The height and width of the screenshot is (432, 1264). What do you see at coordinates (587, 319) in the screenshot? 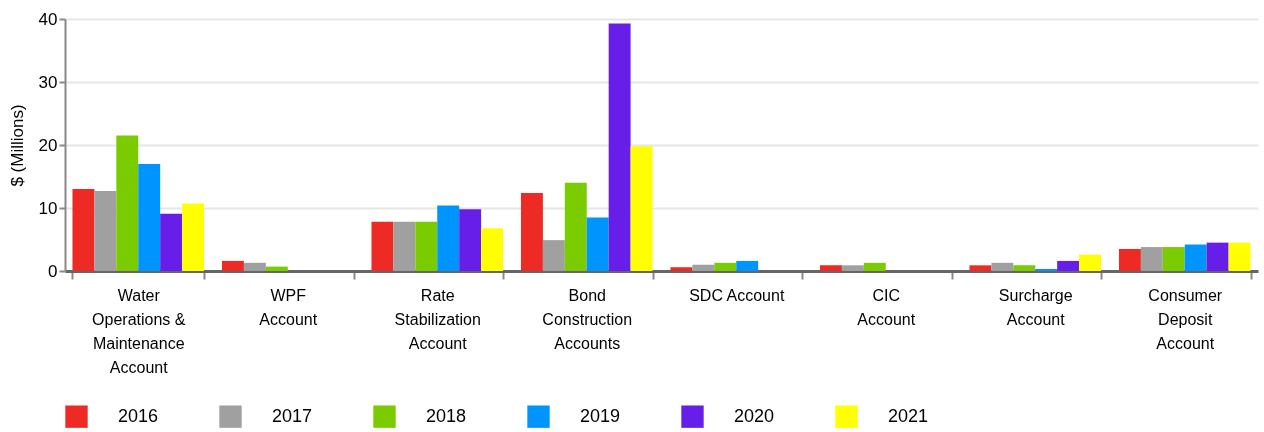
I see `x-tick-label: Bond Construction Accounts` at bounding box center [587, 319].